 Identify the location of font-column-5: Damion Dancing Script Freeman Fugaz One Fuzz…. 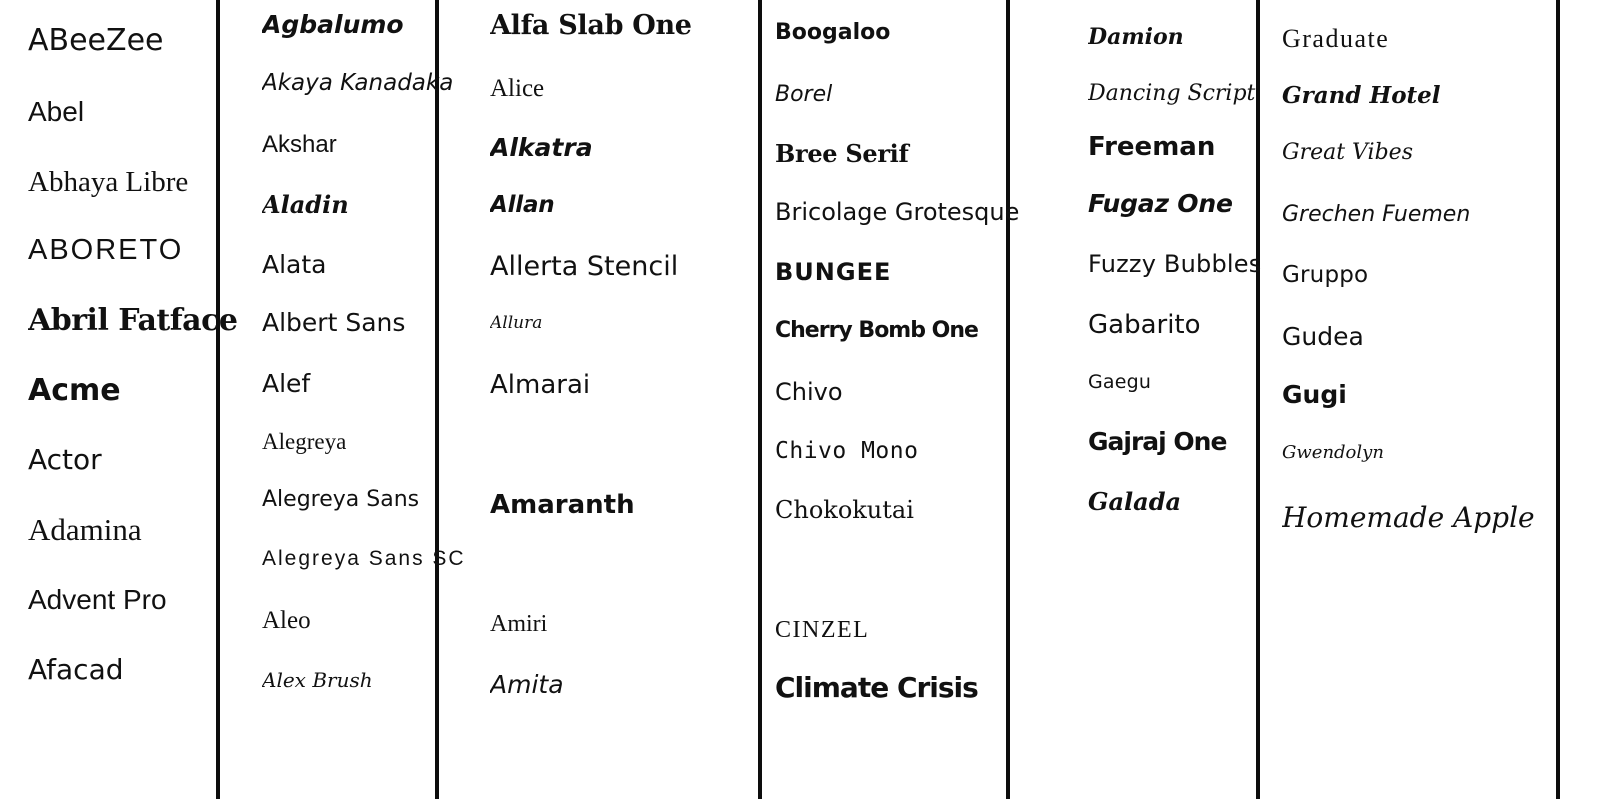
(1192, 399).